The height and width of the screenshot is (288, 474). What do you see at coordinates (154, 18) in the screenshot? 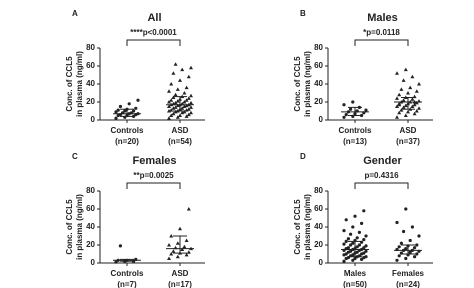
I see `panel-title: All` at bounding box center [154, 18].